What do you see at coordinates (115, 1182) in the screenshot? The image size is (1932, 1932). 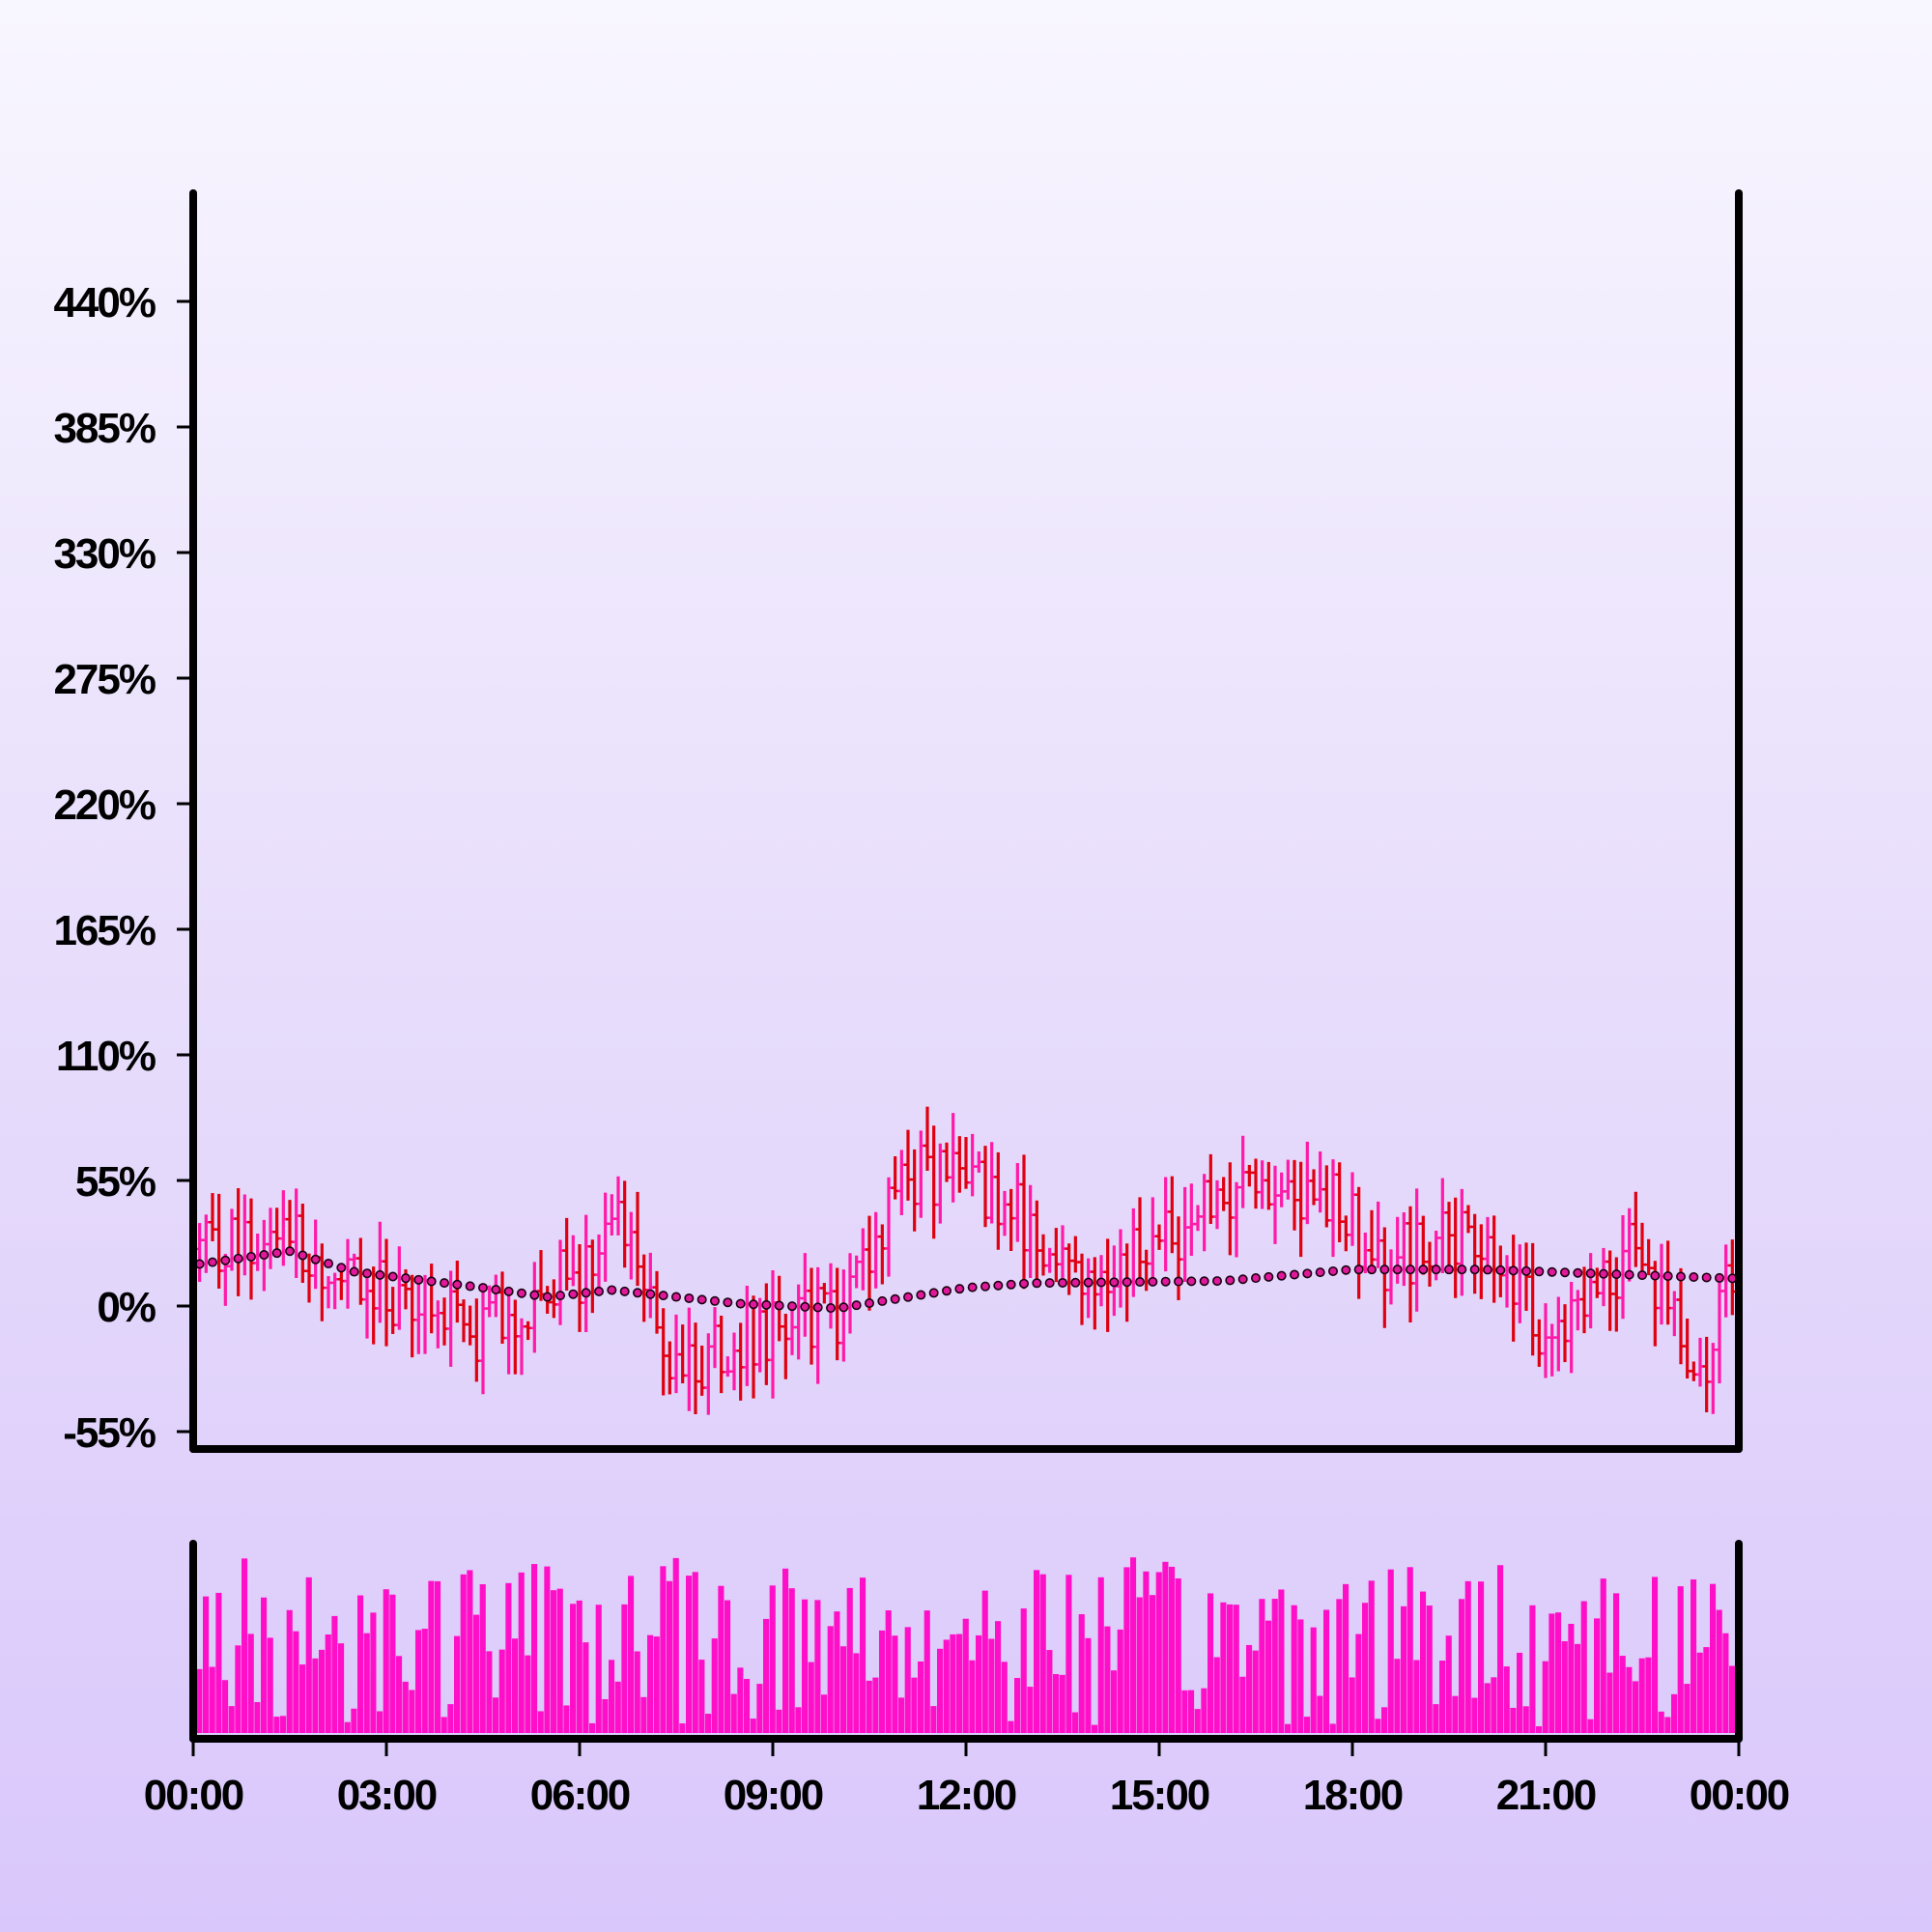 I see `y-tick-label: 55%` at bounding box center [115, 1182].